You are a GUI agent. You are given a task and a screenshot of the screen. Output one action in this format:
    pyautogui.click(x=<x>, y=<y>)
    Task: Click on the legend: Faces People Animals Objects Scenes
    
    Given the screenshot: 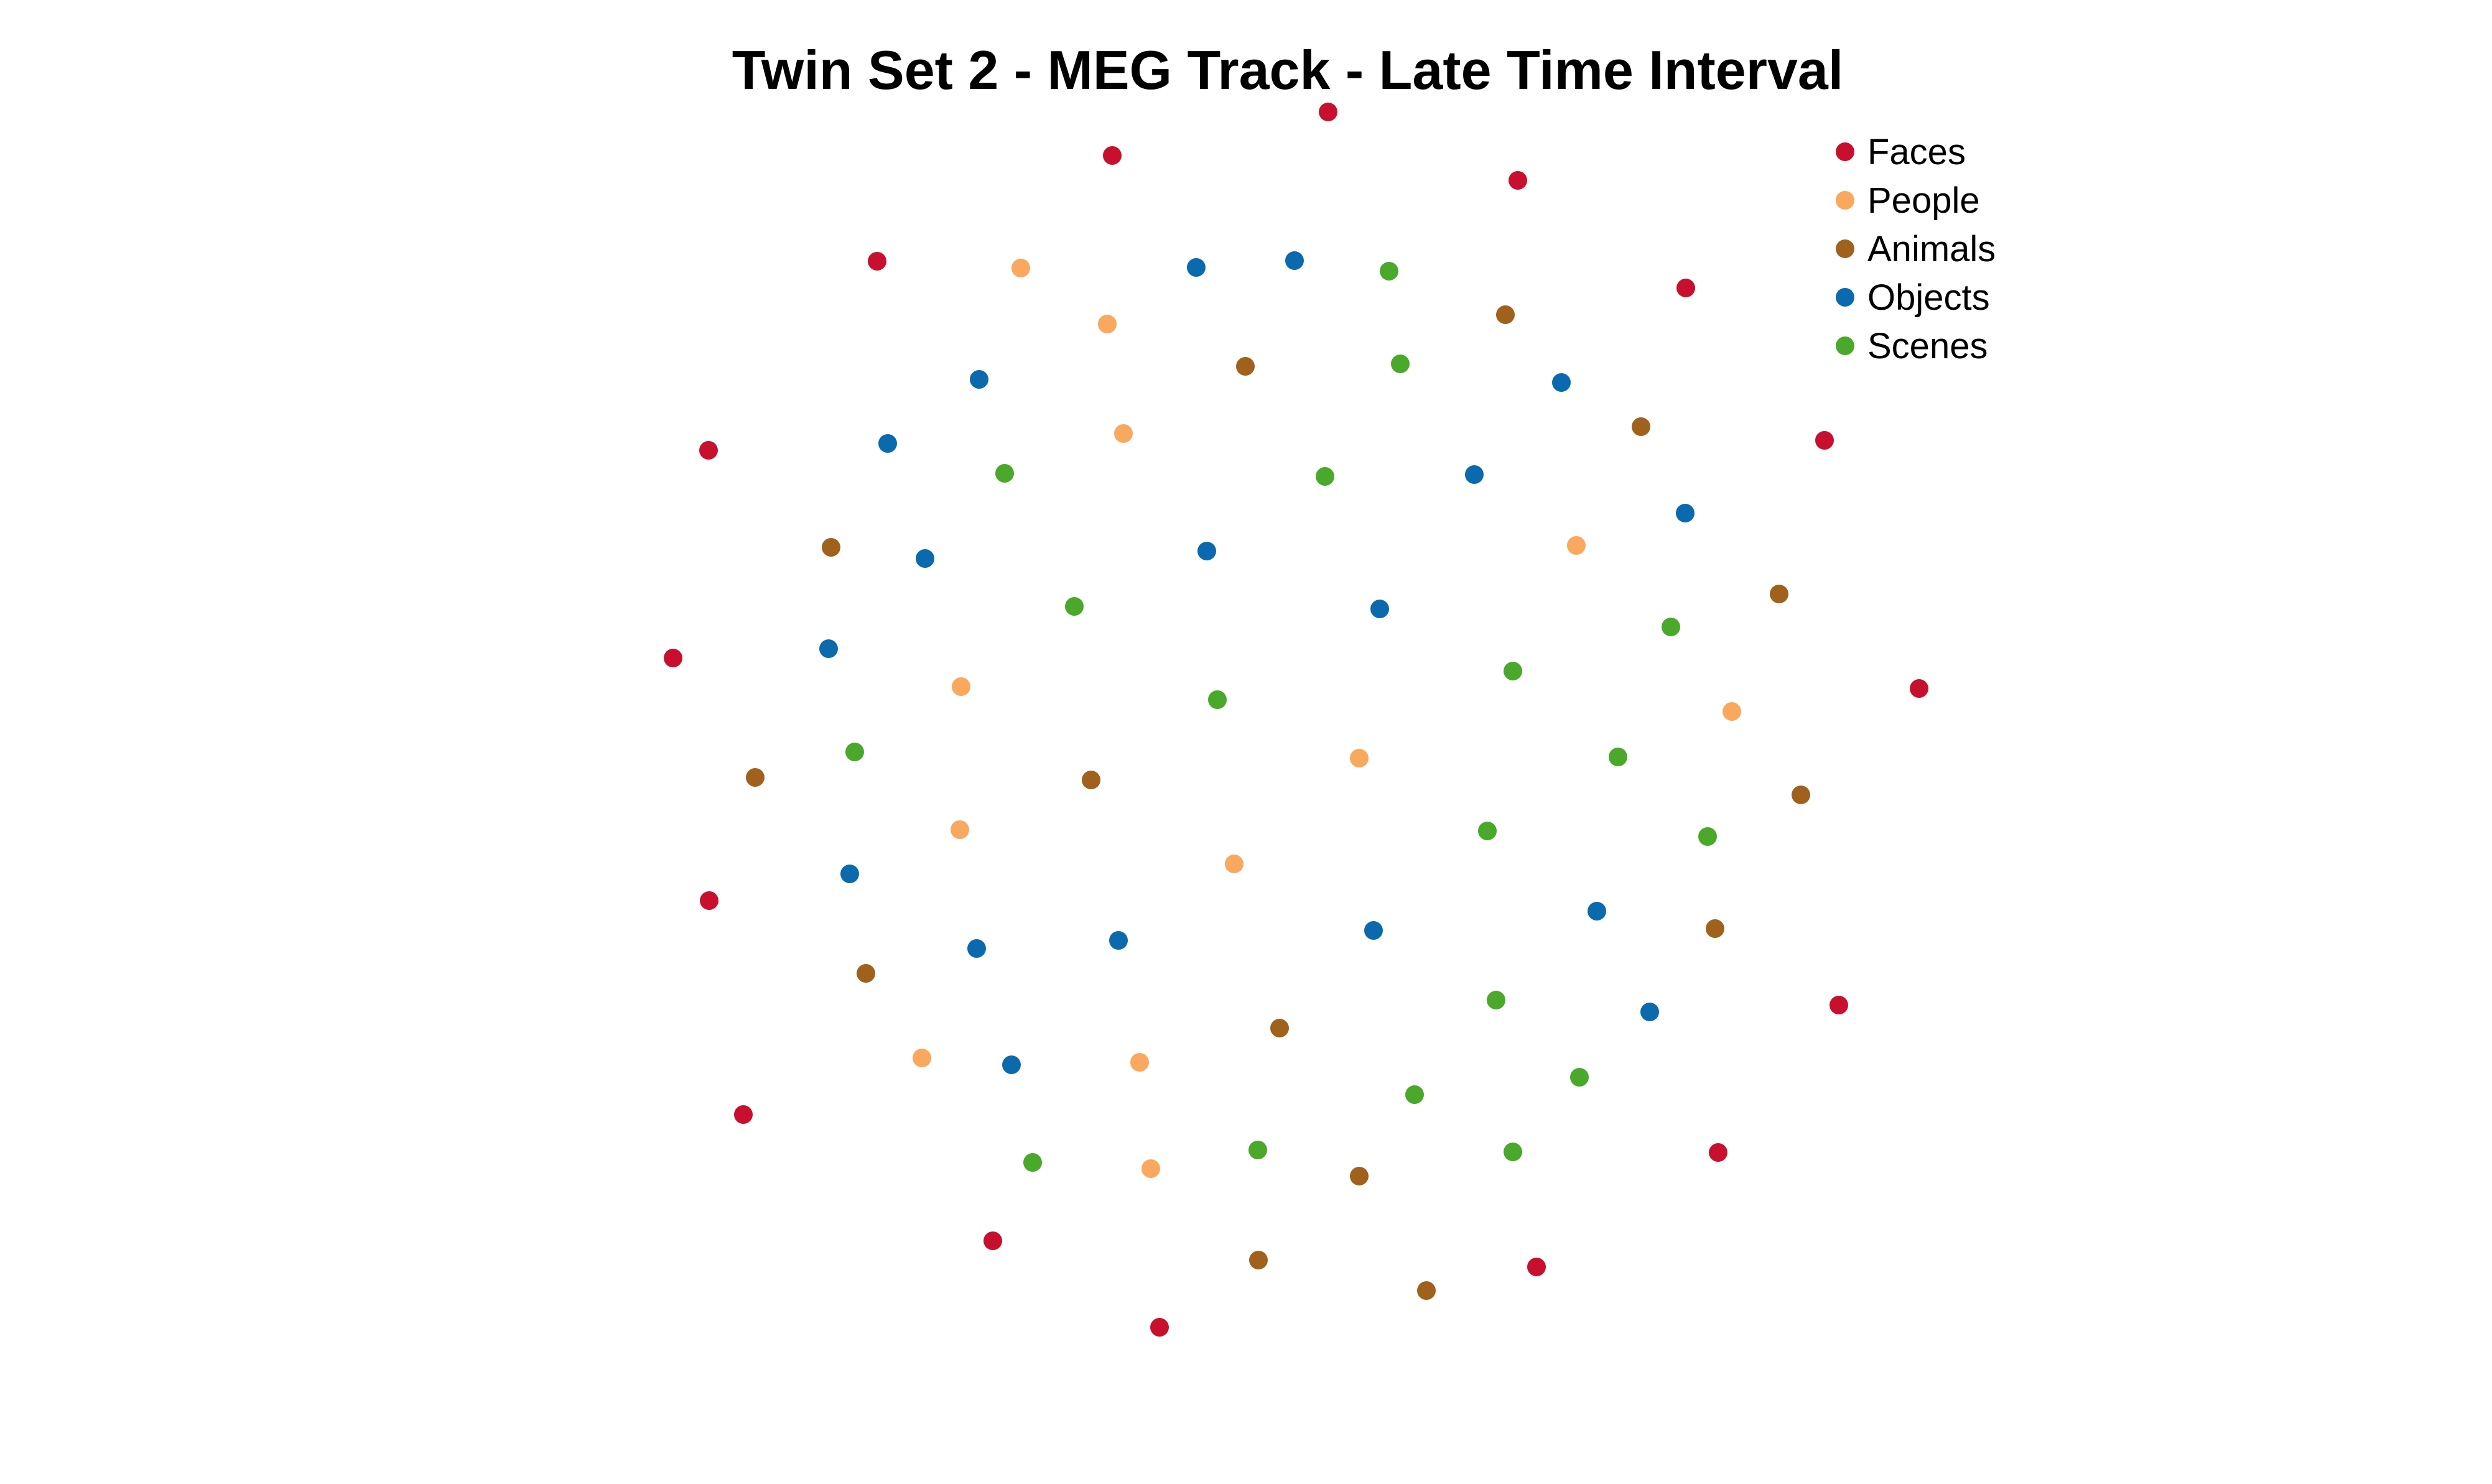 What is the action you would take?
    pyautogui.click(x=1916, y=249)
    